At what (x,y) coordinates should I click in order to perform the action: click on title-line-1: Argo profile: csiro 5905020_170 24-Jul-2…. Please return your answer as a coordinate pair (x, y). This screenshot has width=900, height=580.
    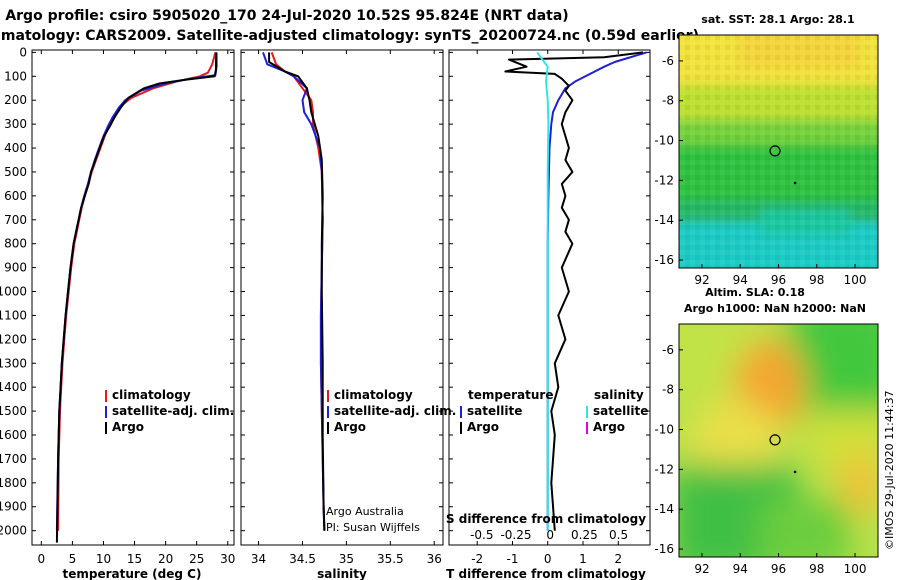
    Looking at the image, I should click on (286, 16).